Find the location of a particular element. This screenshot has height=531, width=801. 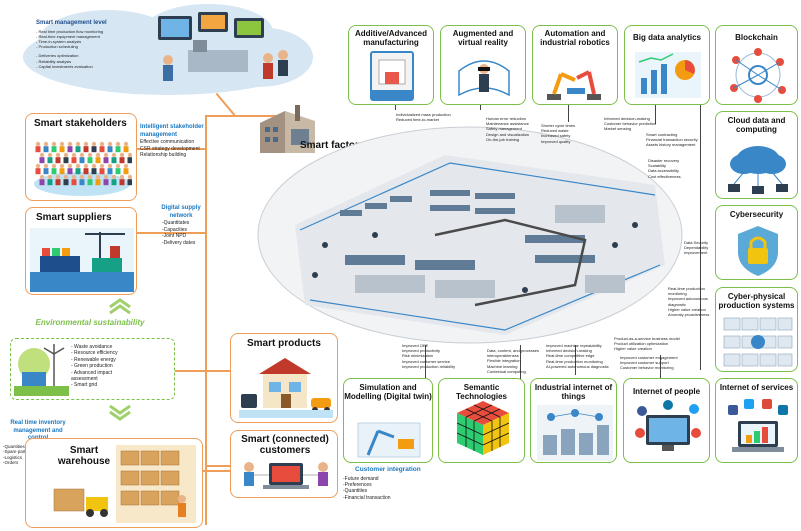

customers-network-icon is located at coordinates (286, 477).